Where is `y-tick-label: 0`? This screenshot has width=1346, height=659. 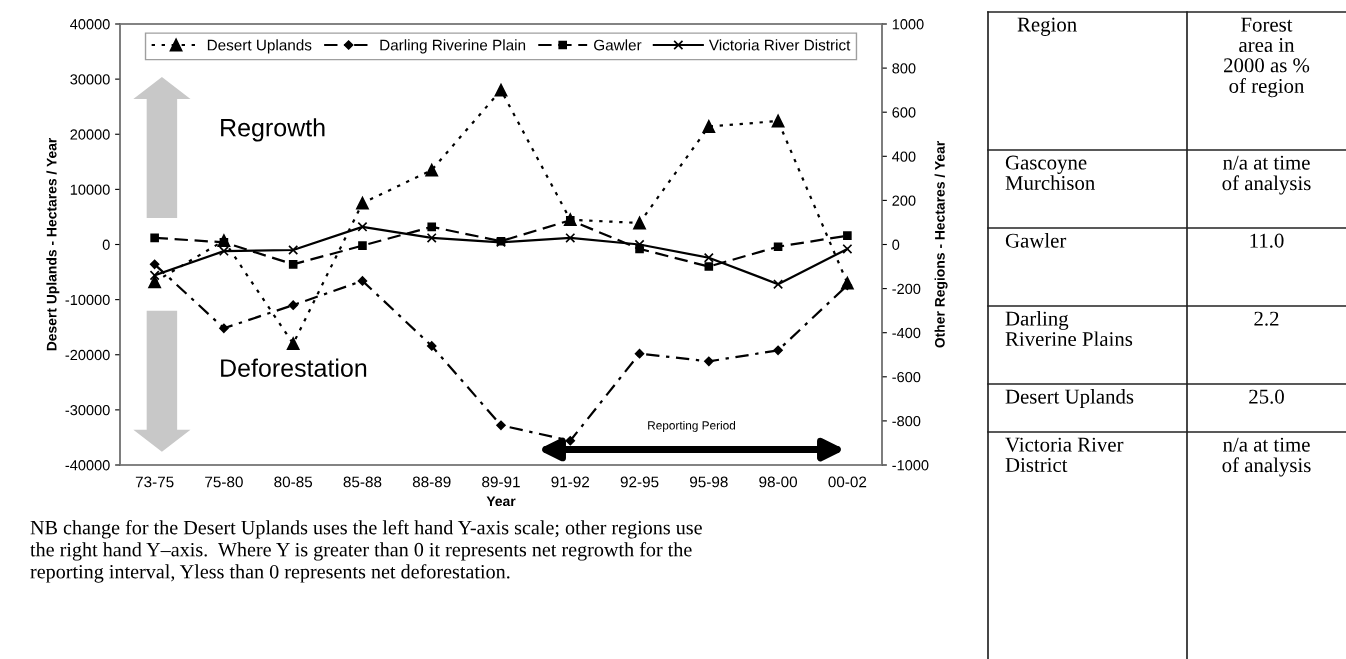 y-tick-label: 0 is located at coordinates (106, 244).